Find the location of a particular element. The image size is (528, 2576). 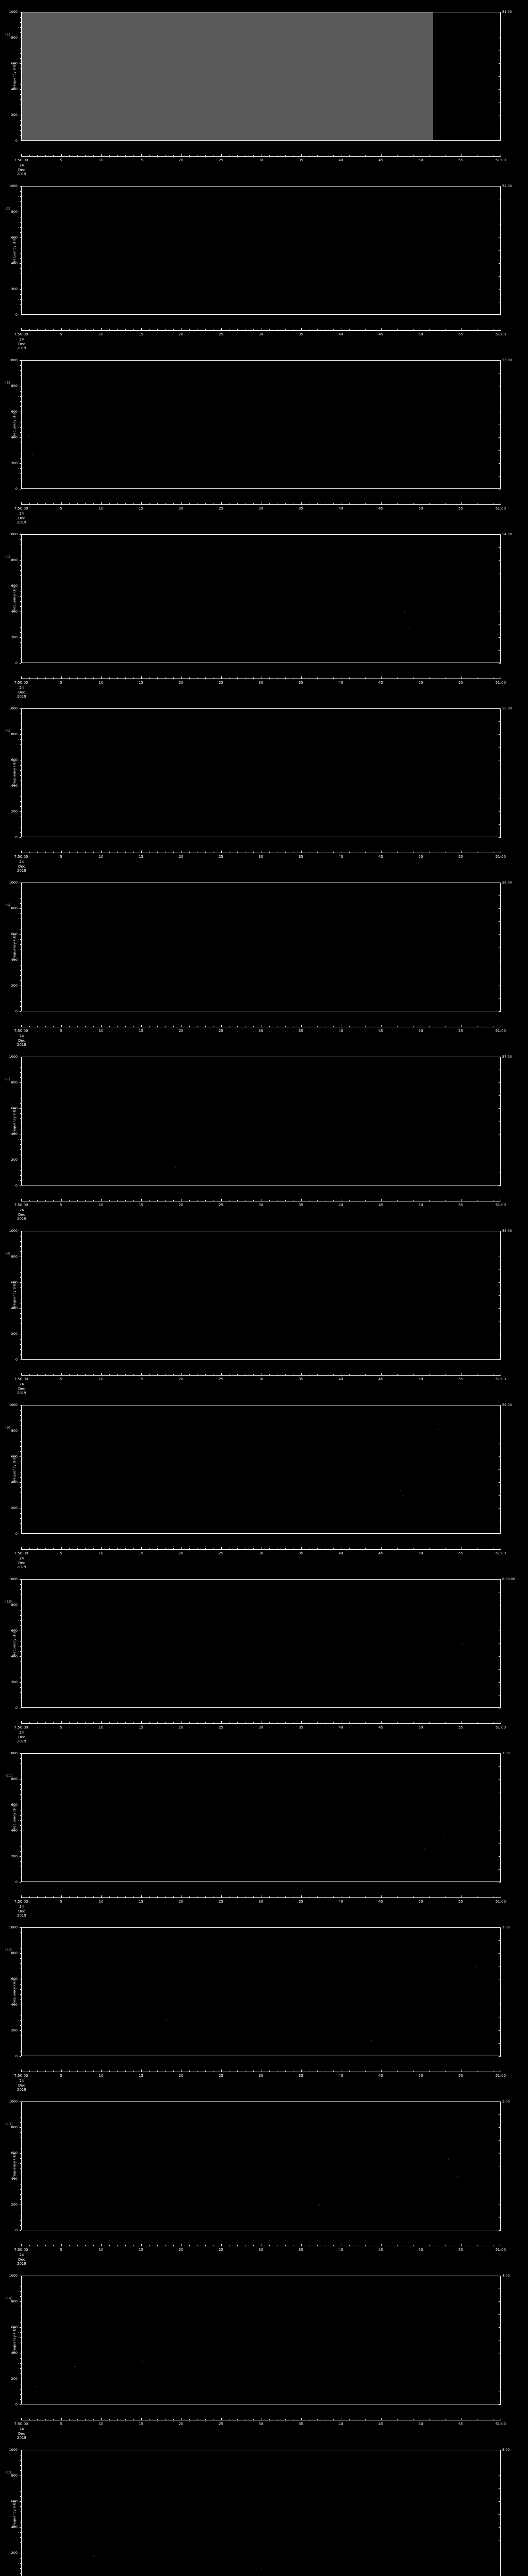

x-tick-label: 25 is located at coordinates (221, 508).